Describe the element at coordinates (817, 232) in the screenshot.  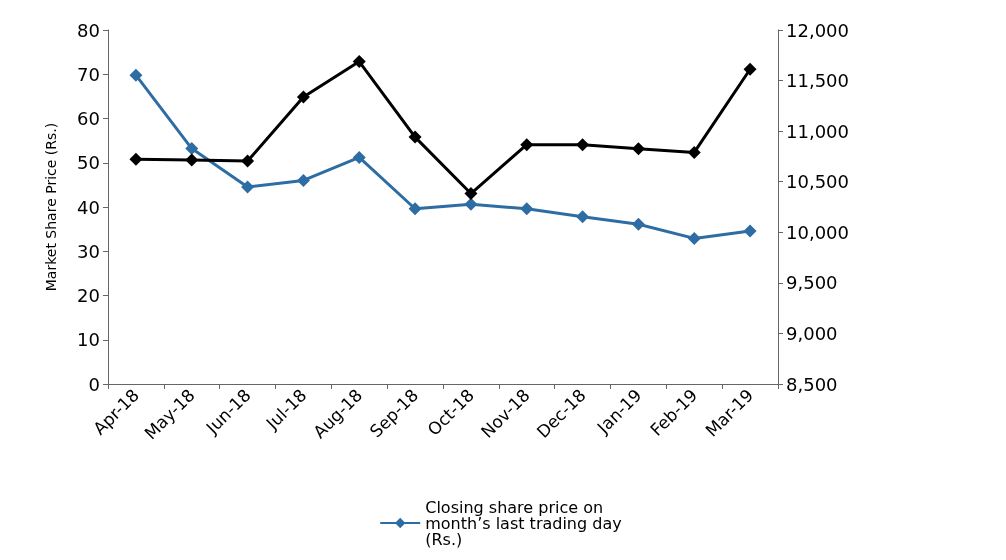
I see `y2-tick-label: 10,000` at that location.